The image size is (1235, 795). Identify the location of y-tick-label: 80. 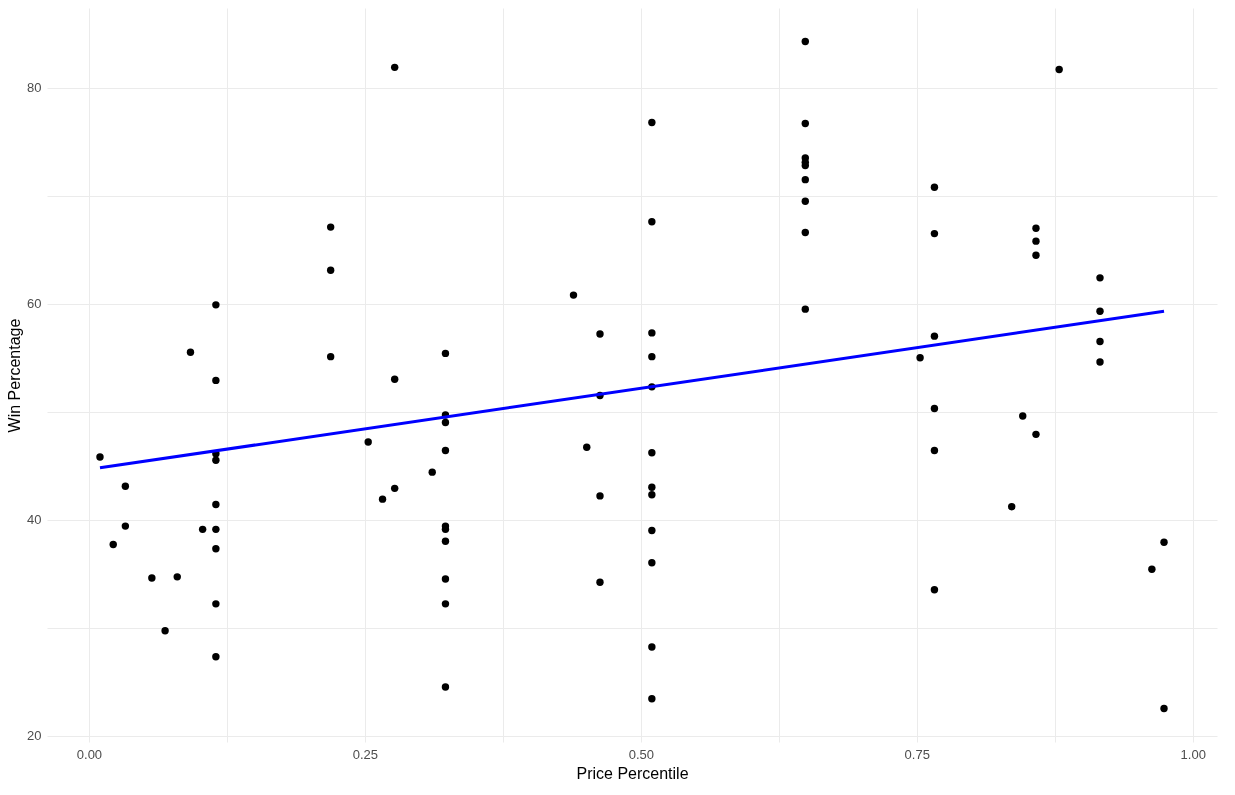
(34, 88).